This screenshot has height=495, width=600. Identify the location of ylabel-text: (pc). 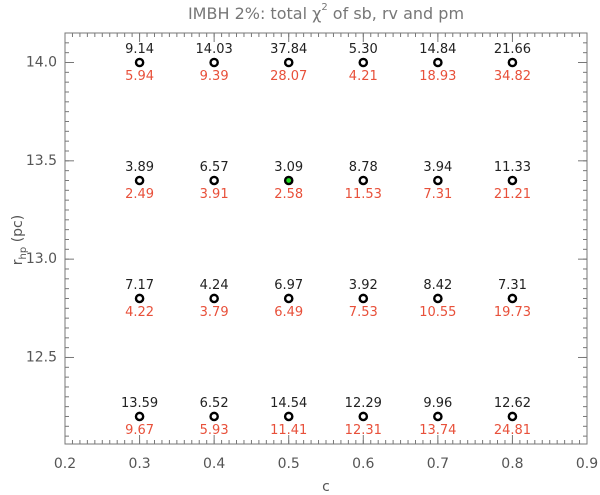
(18, 231).